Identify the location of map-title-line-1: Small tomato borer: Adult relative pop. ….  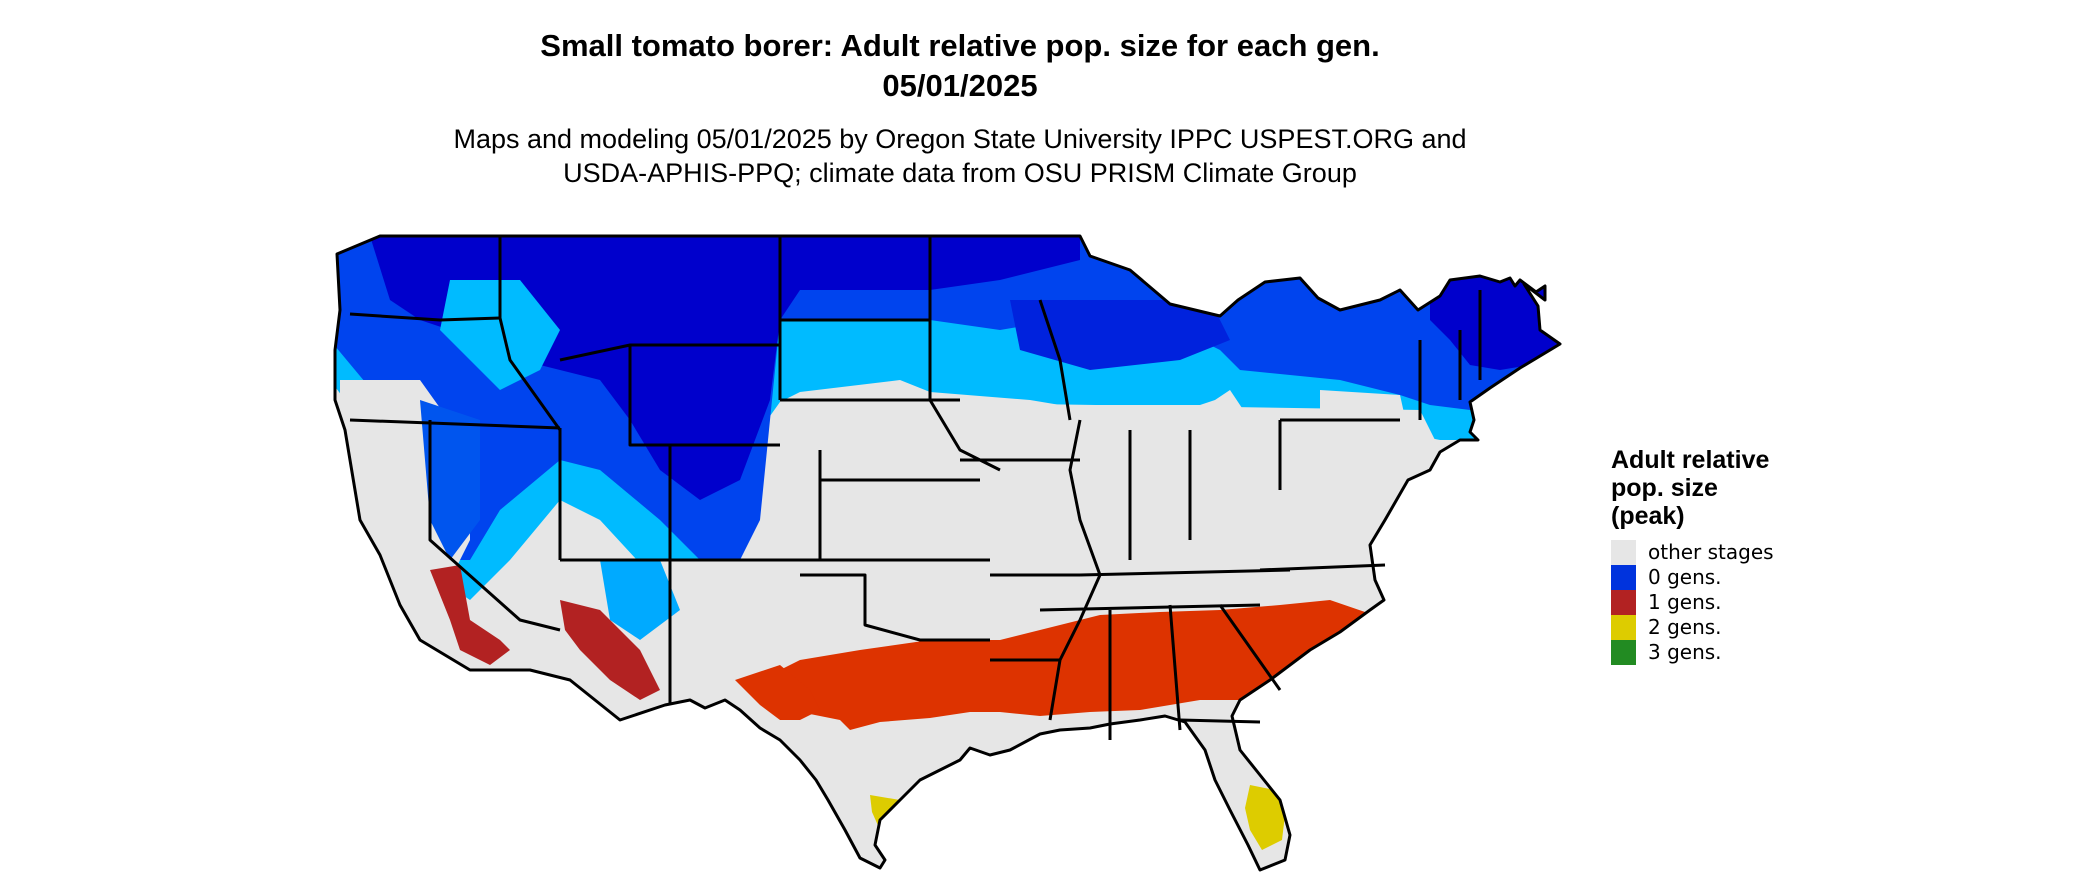
(960, 45).